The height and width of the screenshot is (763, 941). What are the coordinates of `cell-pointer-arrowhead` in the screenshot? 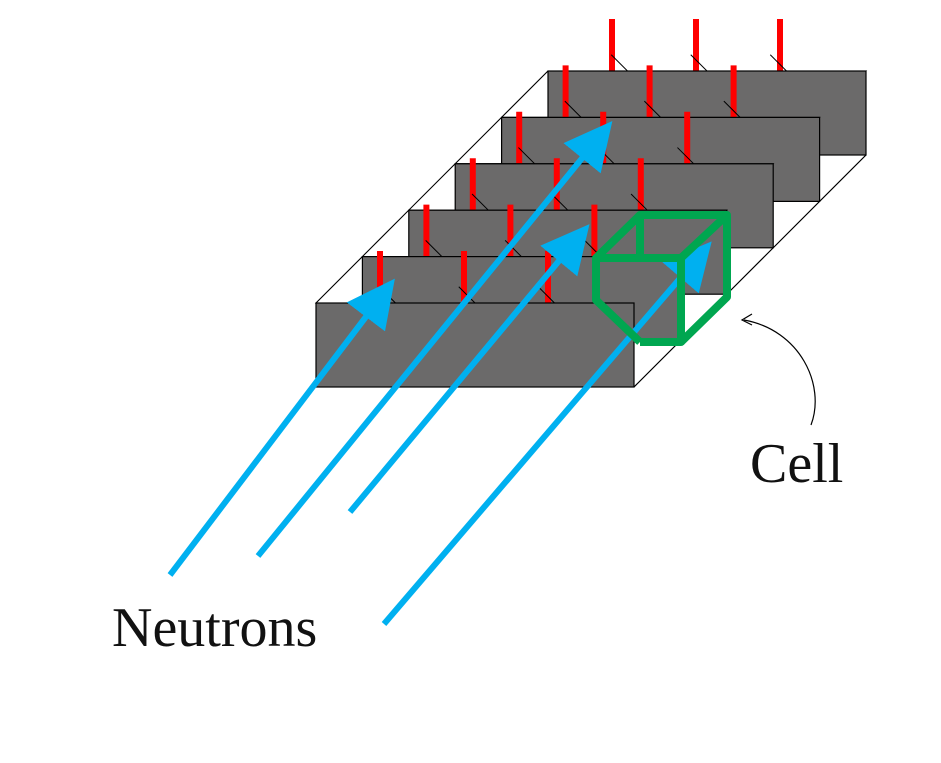 It's located at (746, 319).